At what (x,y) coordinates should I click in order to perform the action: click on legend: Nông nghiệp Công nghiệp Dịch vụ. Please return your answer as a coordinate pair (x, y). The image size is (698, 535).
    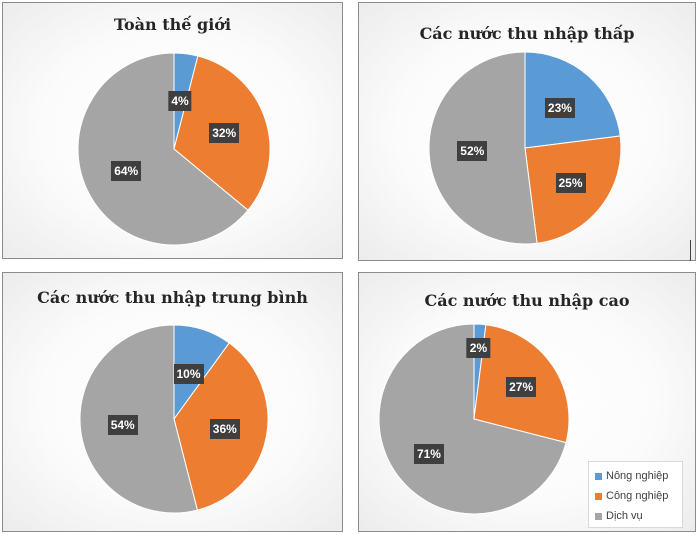
    Looking at the image, I should click on (635, 494).